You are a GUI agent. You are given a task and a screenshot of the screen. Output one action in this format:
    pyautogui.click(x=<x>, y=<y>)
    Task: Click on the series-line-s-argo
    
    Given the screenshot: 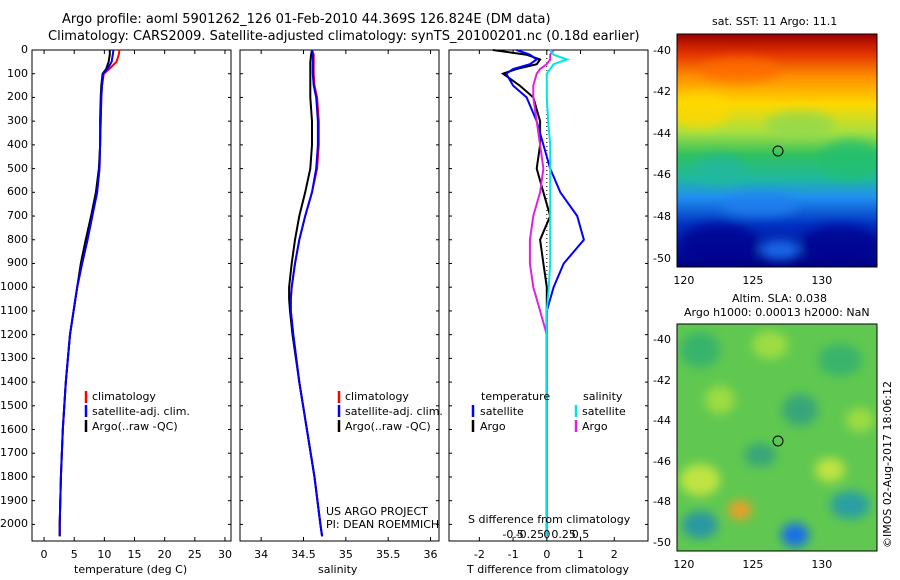 What is the action you would take?
    pyautogui.click(x=541, y=293)
    